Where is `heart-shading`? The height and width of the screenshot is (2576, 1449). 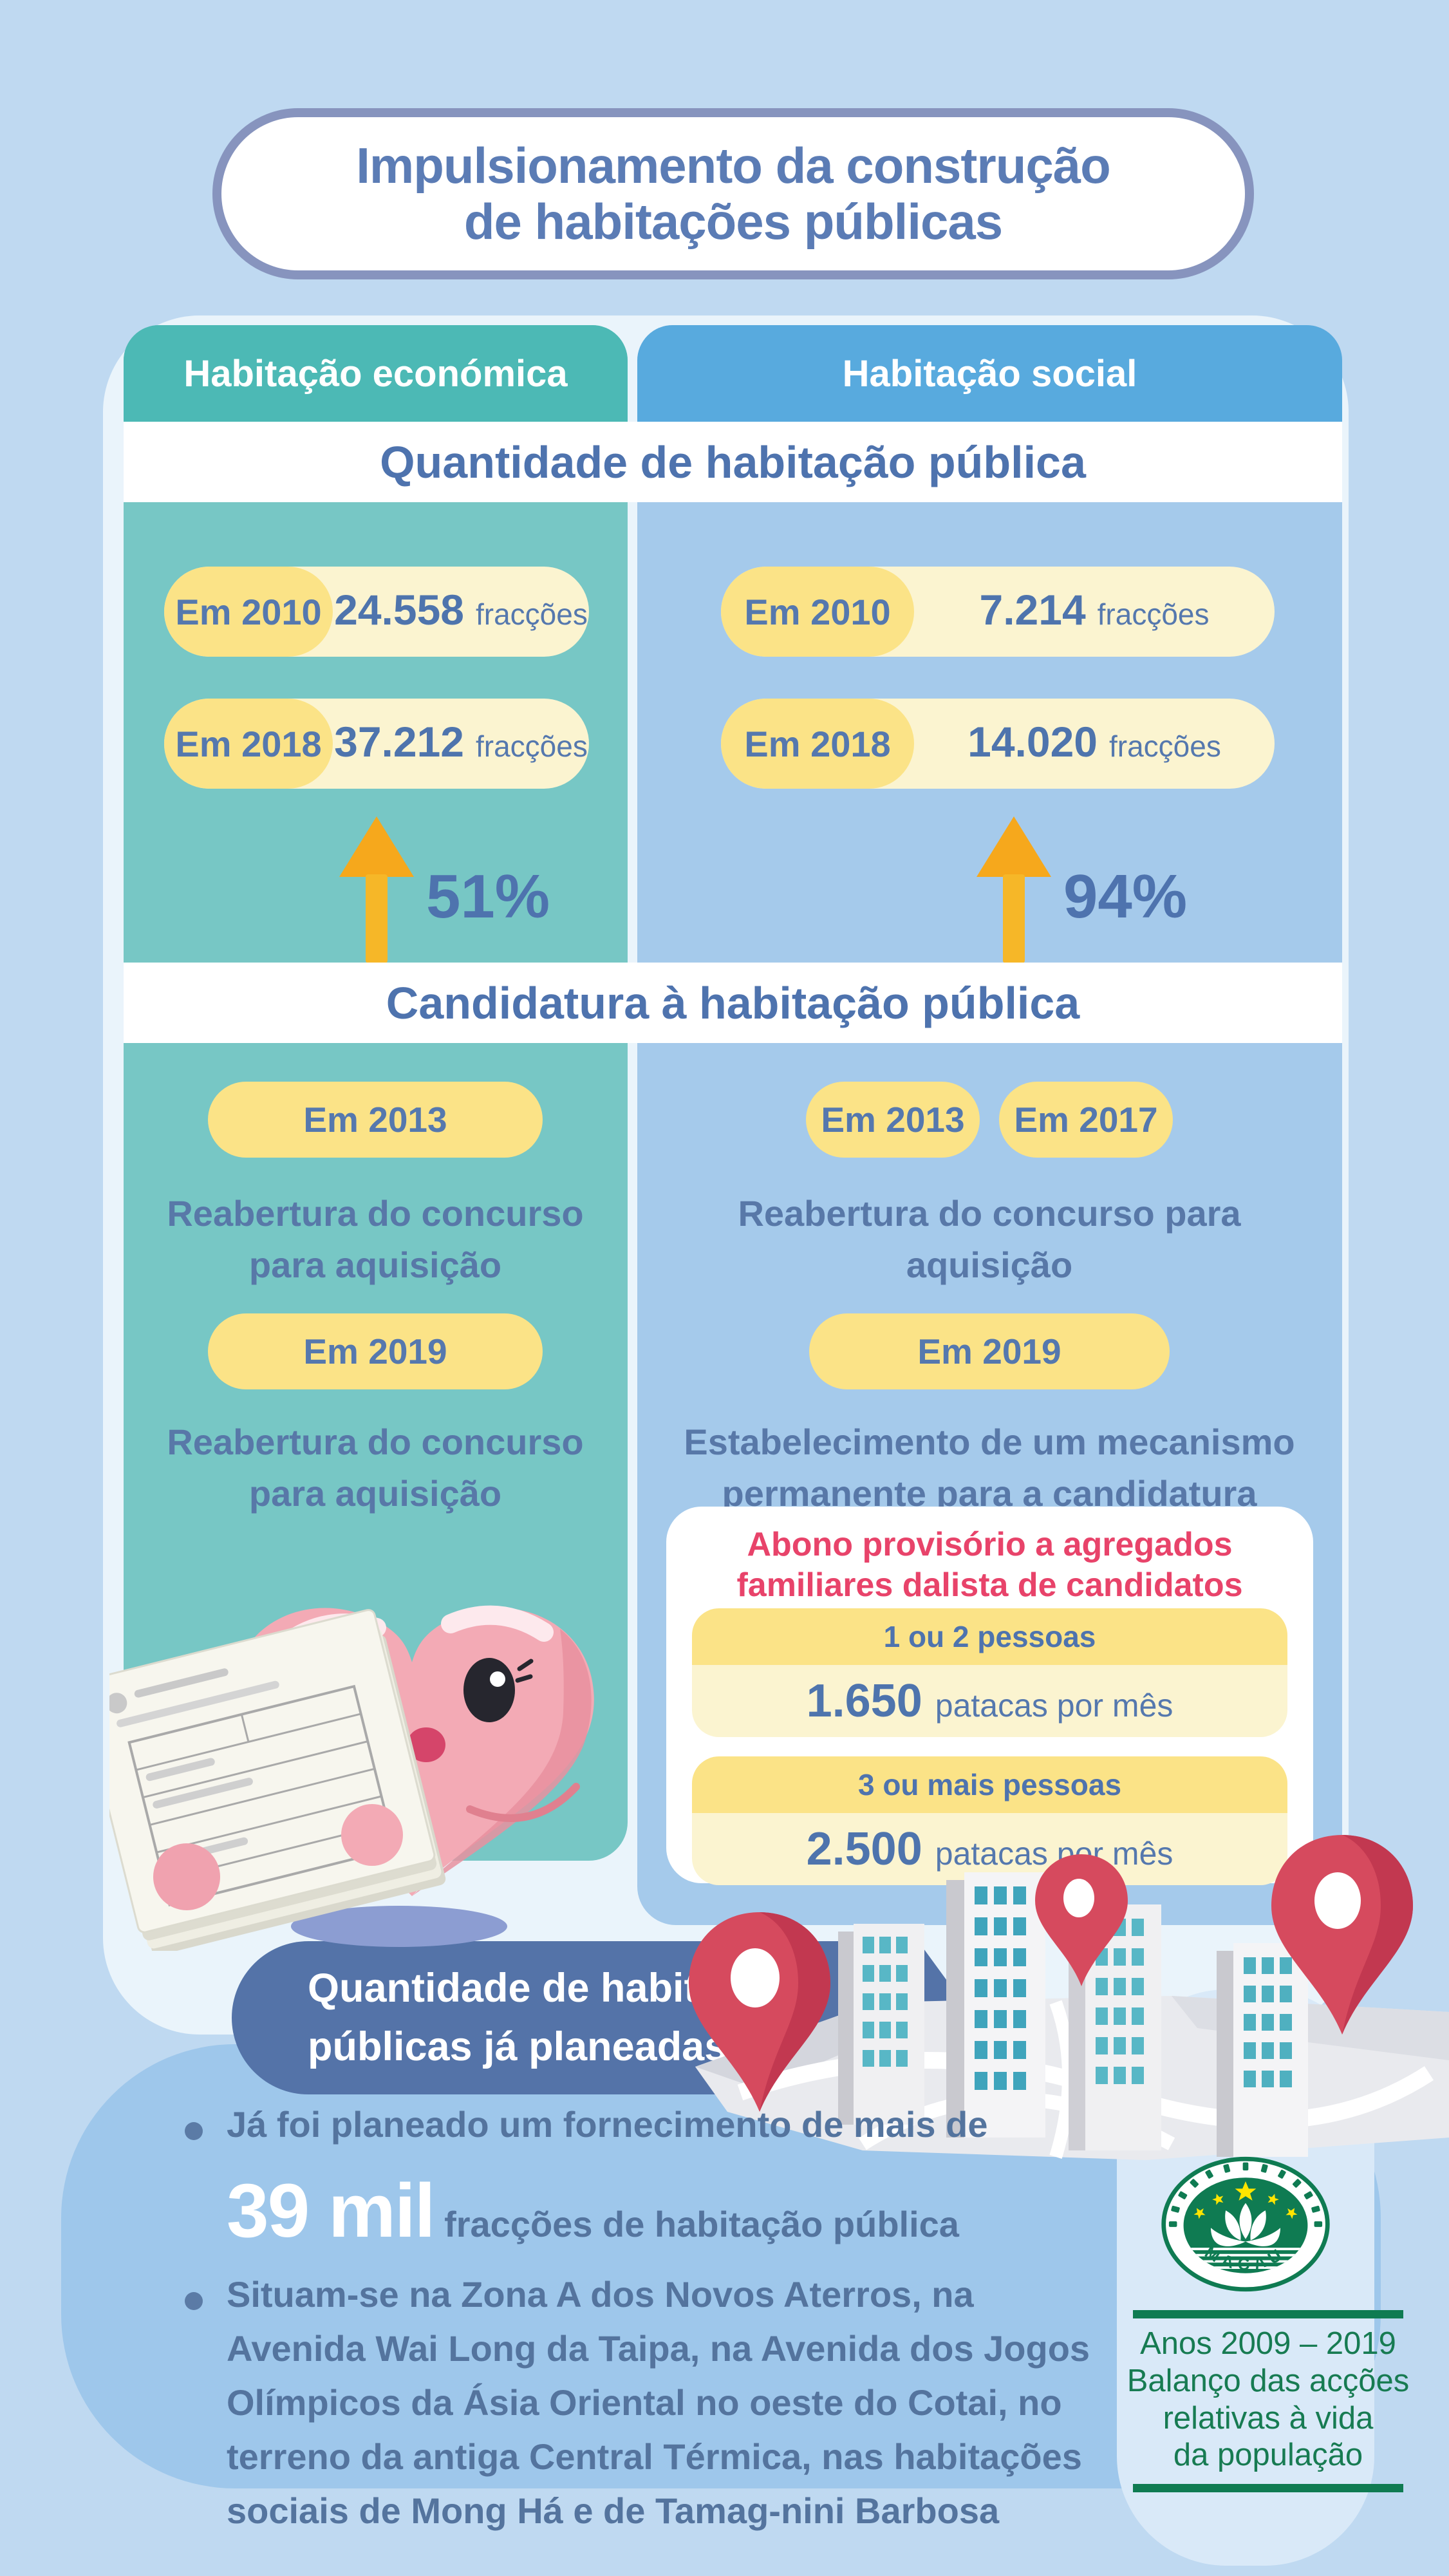 heart-shading is located at coordinates (502, 1762).